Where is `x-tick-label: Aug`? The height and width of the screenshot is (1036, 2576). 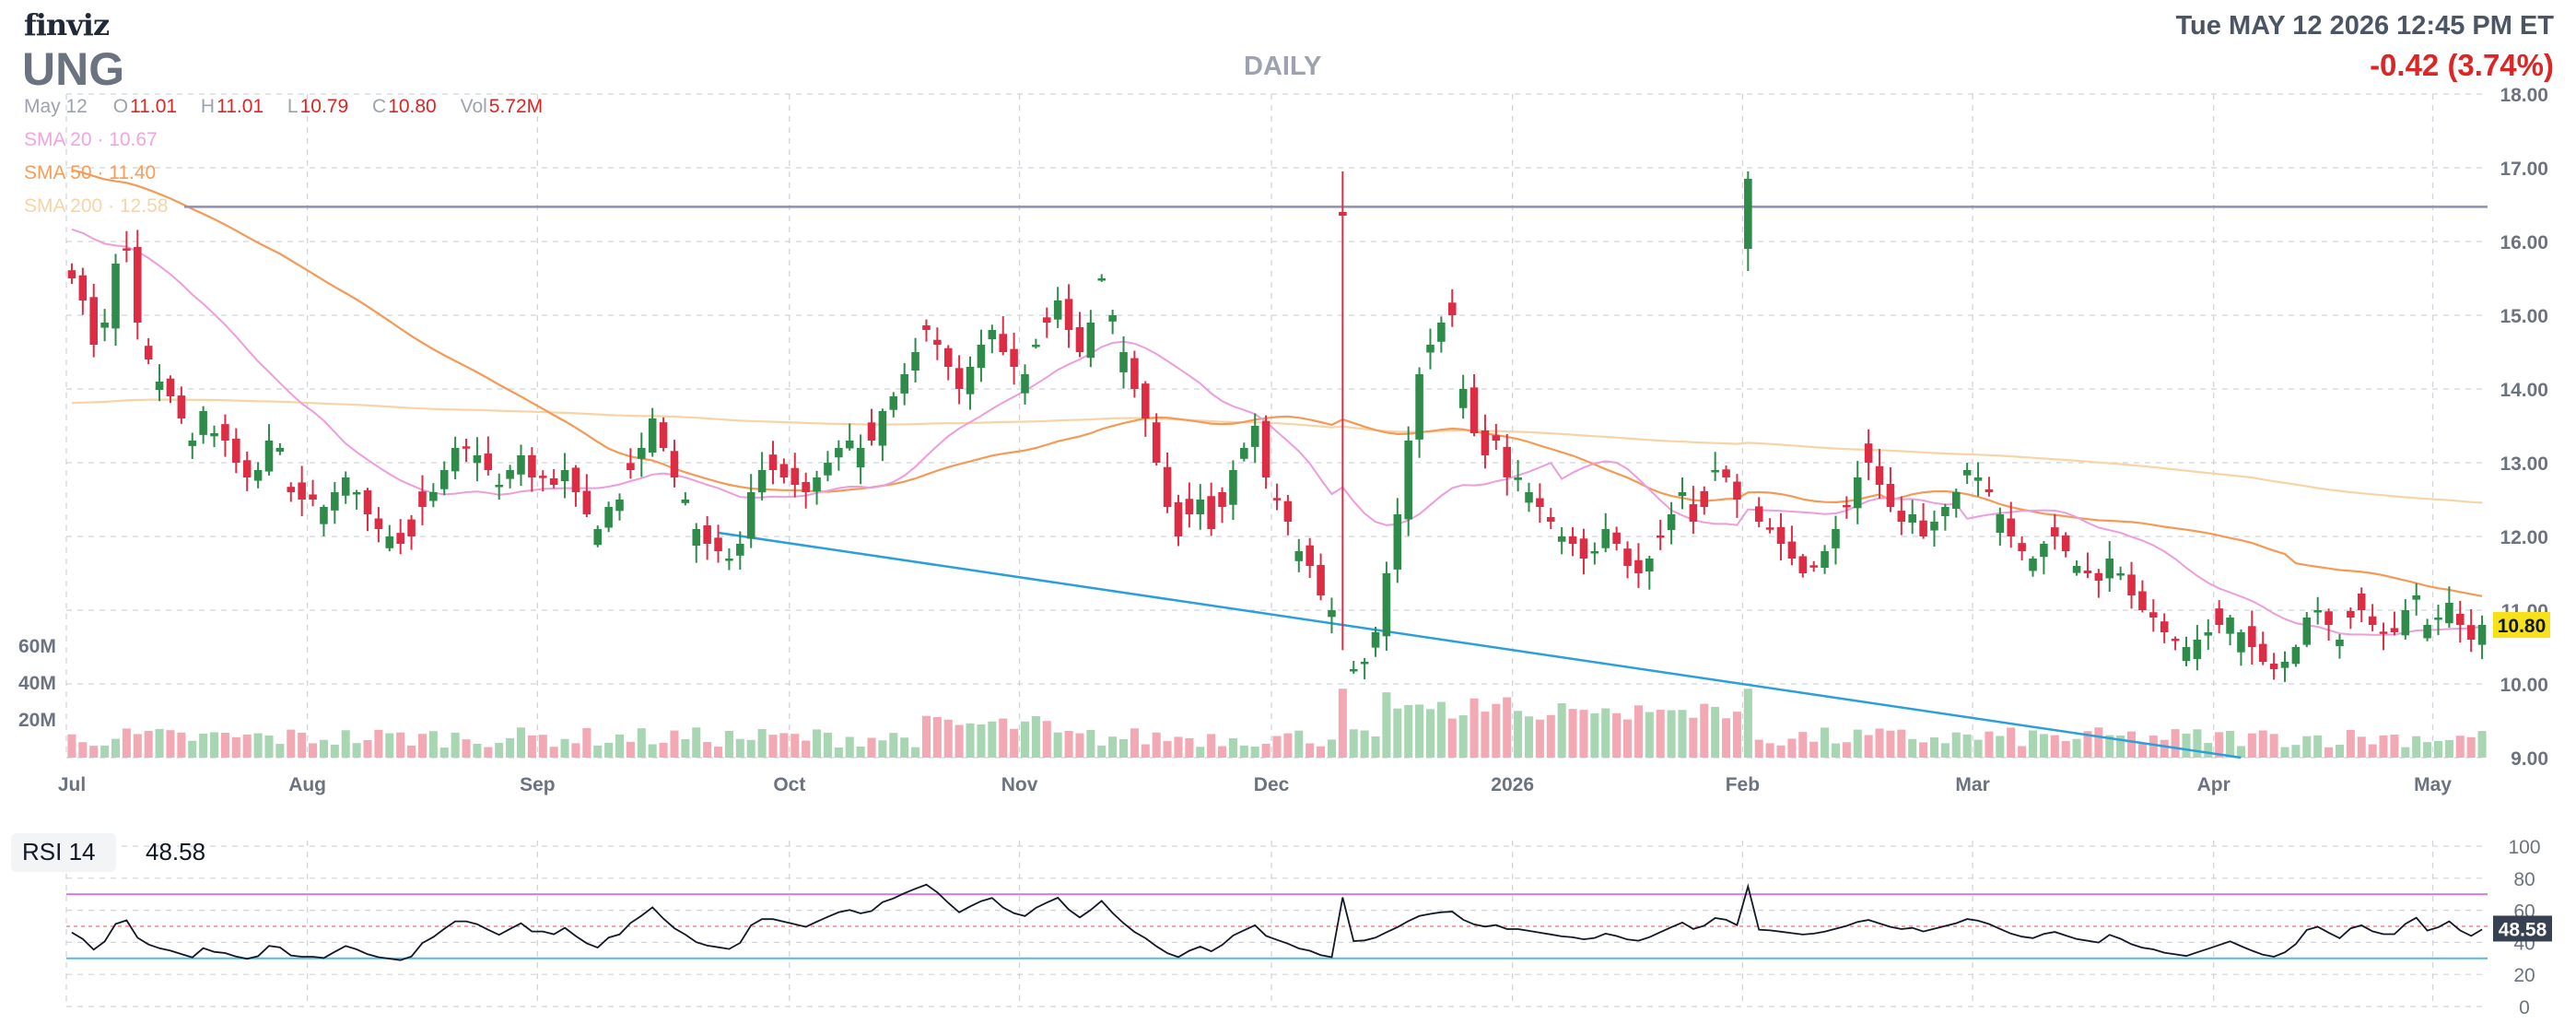
x-tick-label: Aug is located at coordinates (307, 785).